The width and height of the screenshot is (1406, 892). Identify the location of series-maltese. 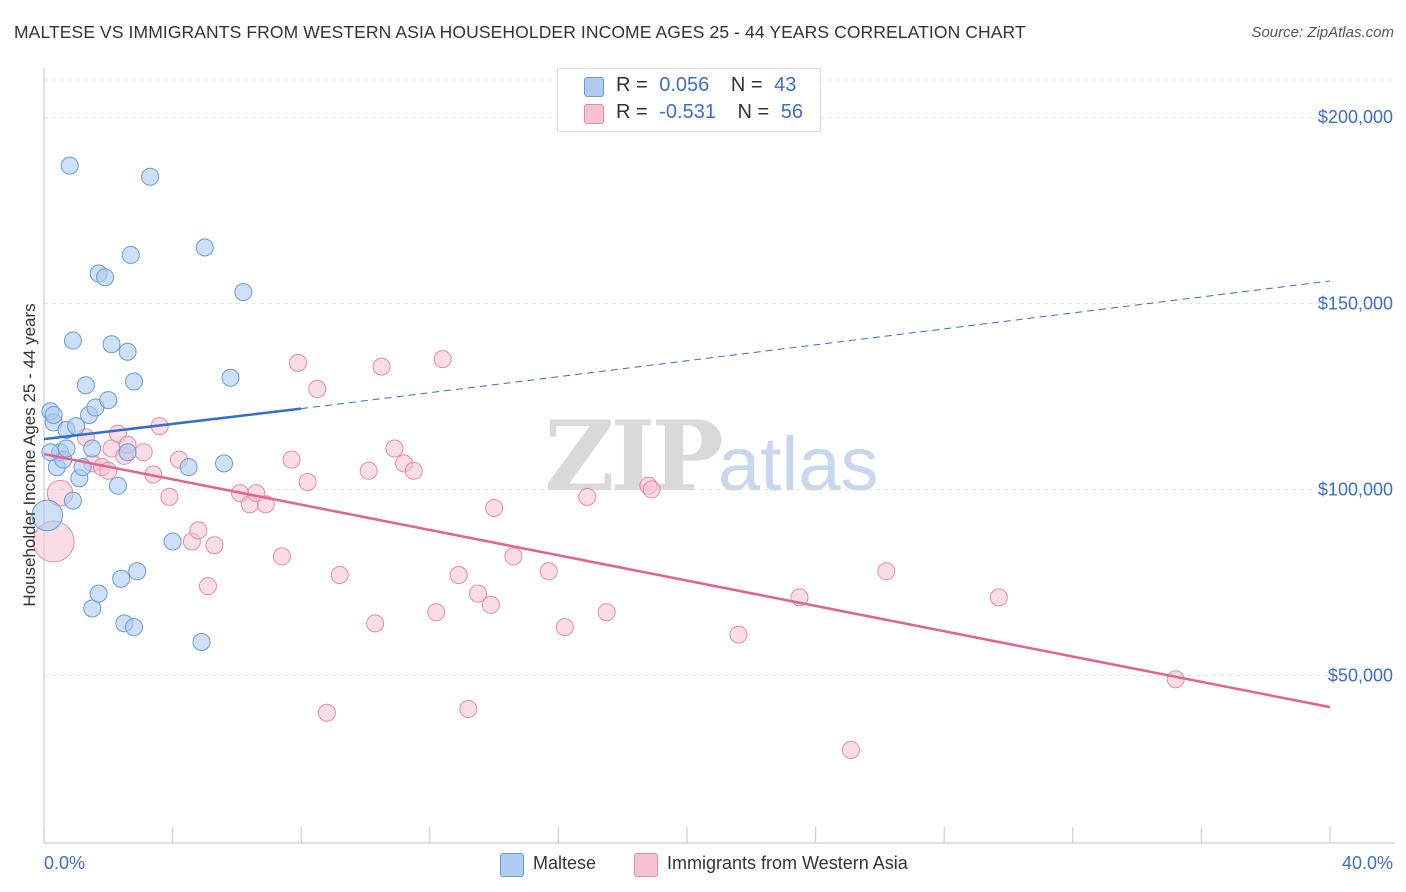
(142, 404).